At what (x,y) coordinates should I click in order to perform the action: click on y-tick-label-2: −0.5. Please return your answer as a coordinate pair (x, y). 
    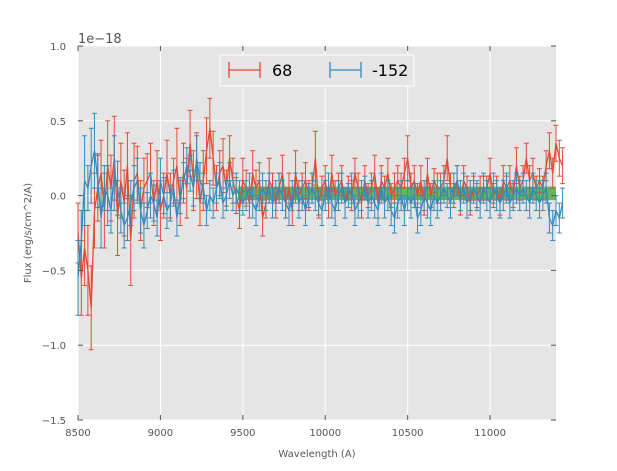
    Looking at the image, I should click on (54, 271).